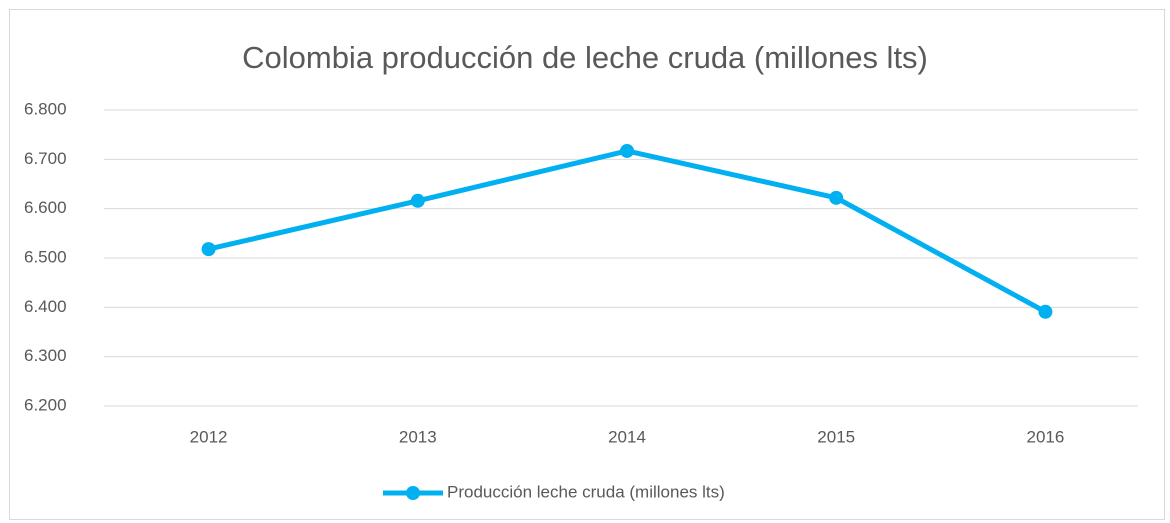 This screenshot has height=523, width=1170. Describe the element at coordinates (45, 108) in the screenshot. I see `y-tick-label: 6.800` at that location.